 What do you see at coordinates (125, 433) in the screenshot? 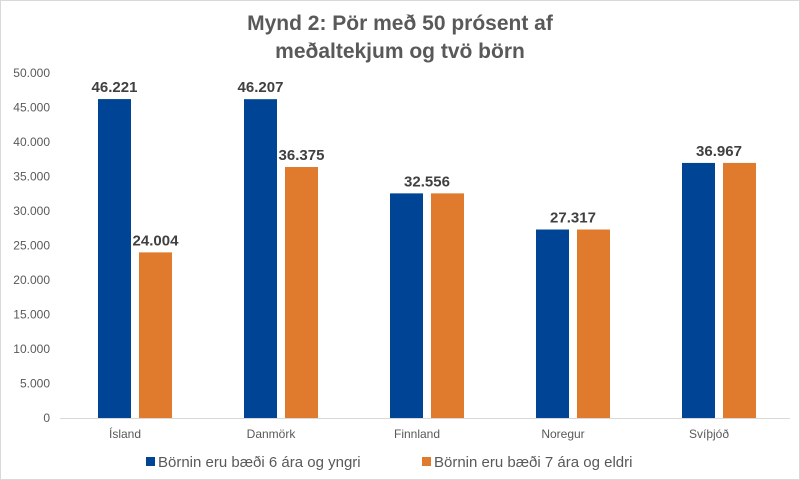
I see `x-tick-label: Ísland` at bounding box center [125, 433].